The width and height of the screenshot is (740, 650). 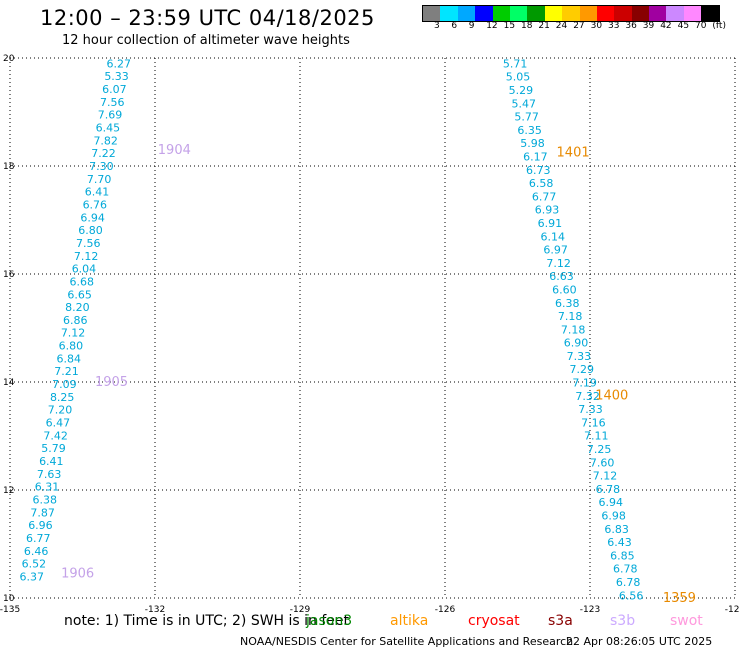 I want to click on wave-height-value: 6.43, so click(x=619, y=542).